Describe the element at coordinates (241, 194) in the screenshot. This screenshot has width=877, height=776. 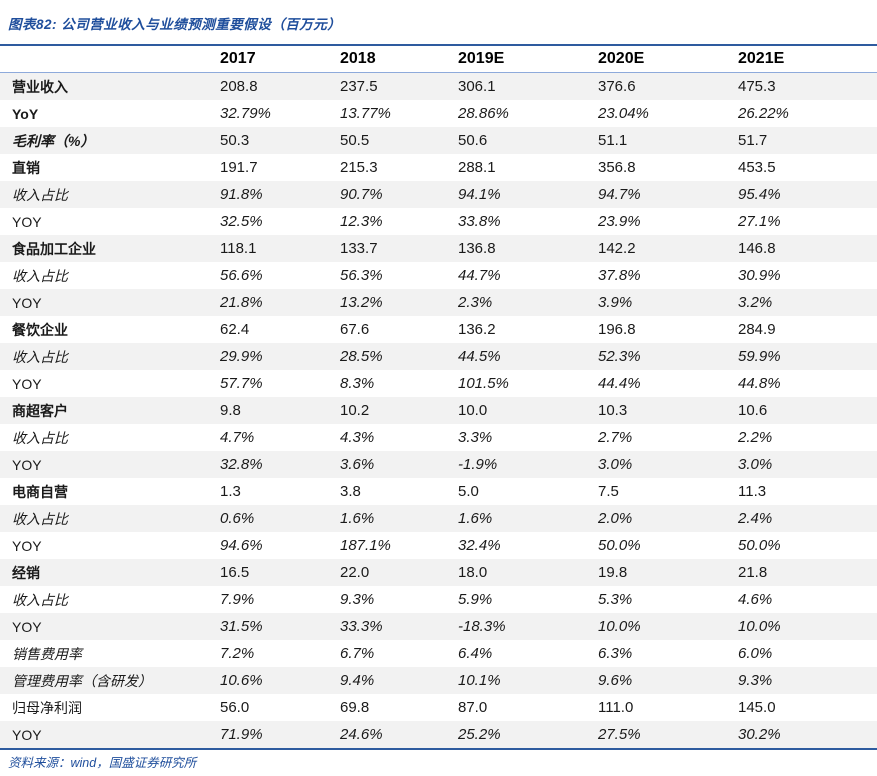
I see `cell-value: 91.8%` at that location.